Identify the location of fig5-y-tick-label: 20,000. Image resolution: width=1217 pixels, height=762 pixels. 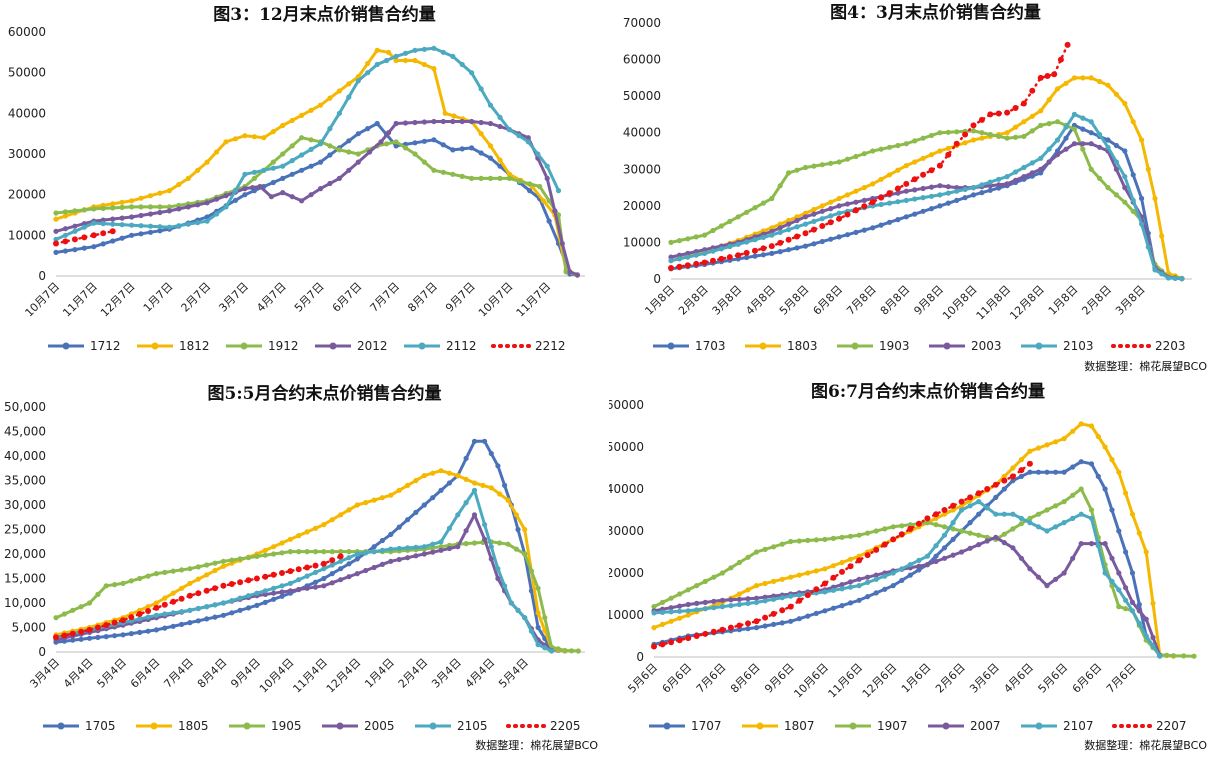
(25, 554).